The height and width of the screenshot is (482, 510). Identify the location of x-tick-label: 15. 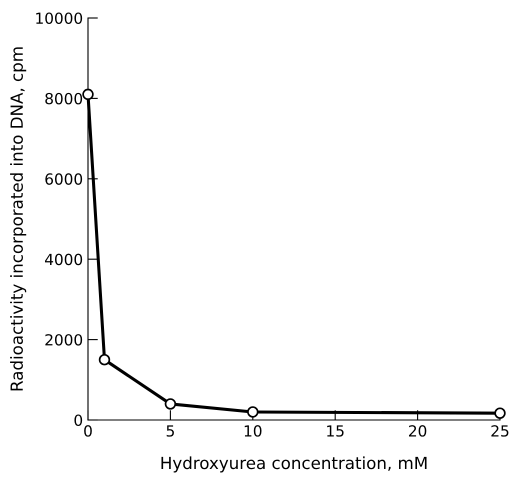
(335, 431).